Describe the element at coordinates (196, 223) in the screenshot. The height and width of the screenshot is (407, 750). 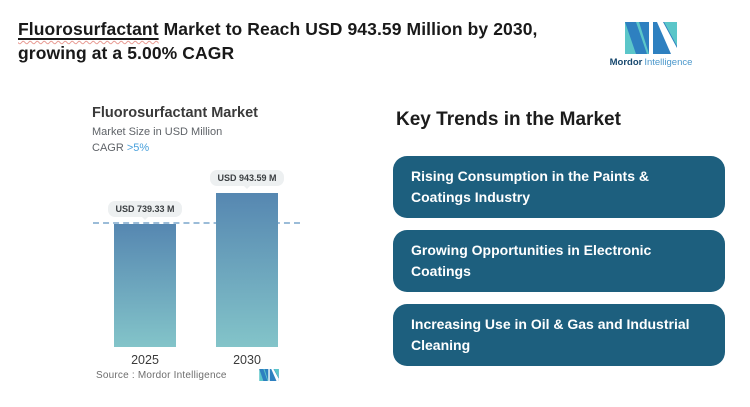
I see `reference-dashed-line` at that location.